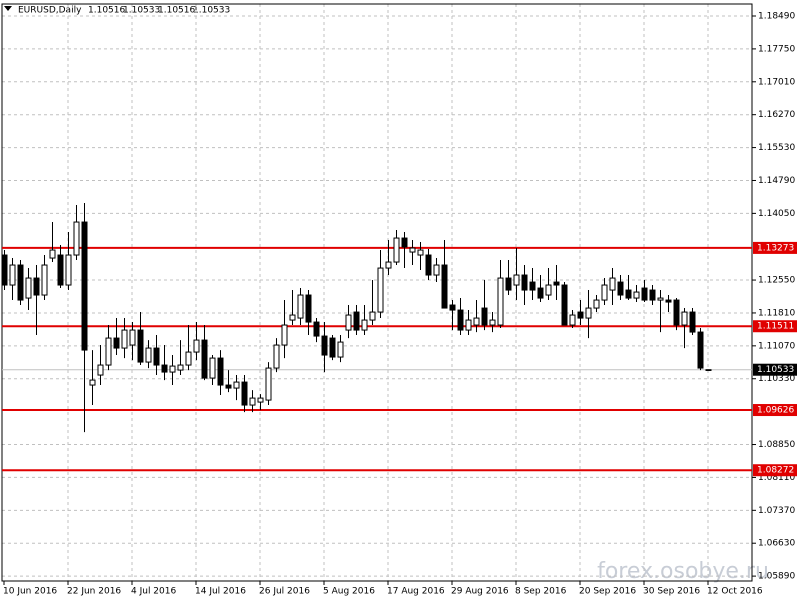 The height and width of the screenshot is (600, 800). What do you see at coordinates (349, 592) in the screenshot?
I see `x-tick-label: 5 Aug 2016` at bounding box center [349, 592].